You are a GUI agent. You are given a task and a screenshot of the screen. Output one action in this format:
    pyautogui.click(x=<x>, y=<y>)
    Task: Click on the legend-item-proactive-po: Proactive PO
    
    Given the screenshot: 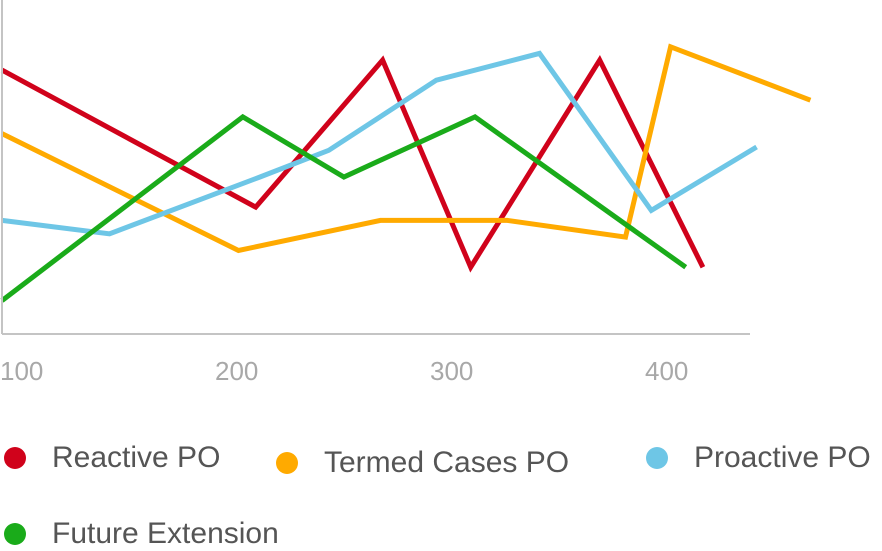 What is the action you would take?
    pyautogui.click(x=758, y=458)
    